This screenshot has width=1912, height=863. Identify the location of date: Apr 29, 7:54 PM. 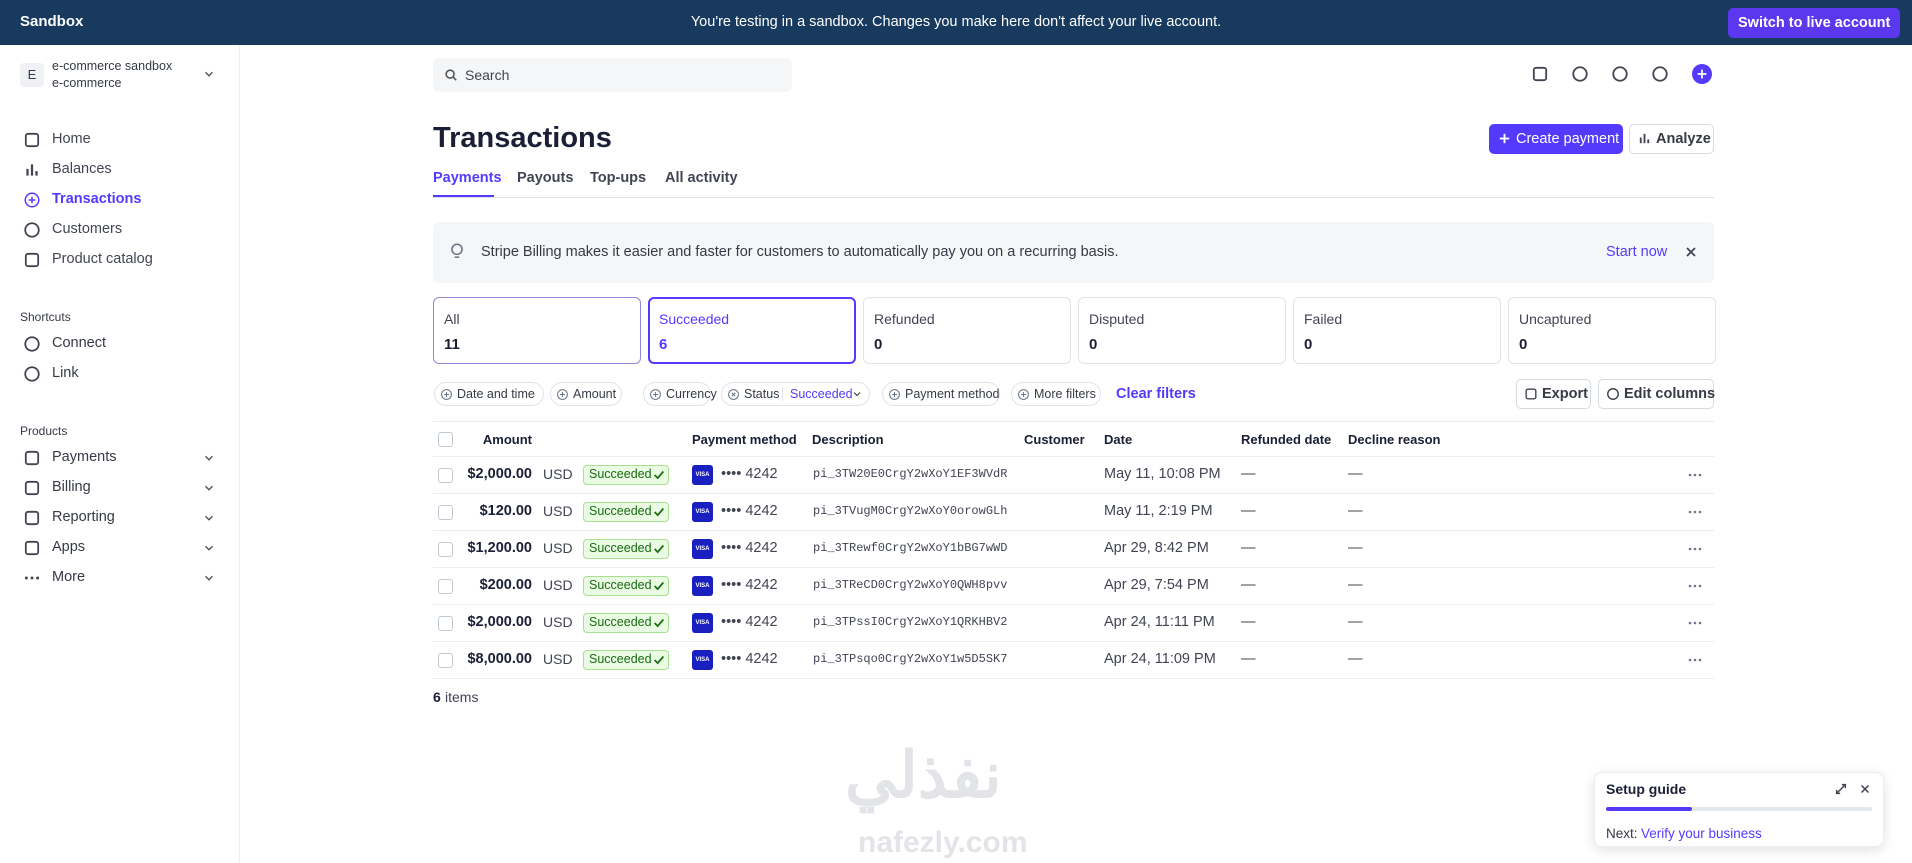
(1156, 585).